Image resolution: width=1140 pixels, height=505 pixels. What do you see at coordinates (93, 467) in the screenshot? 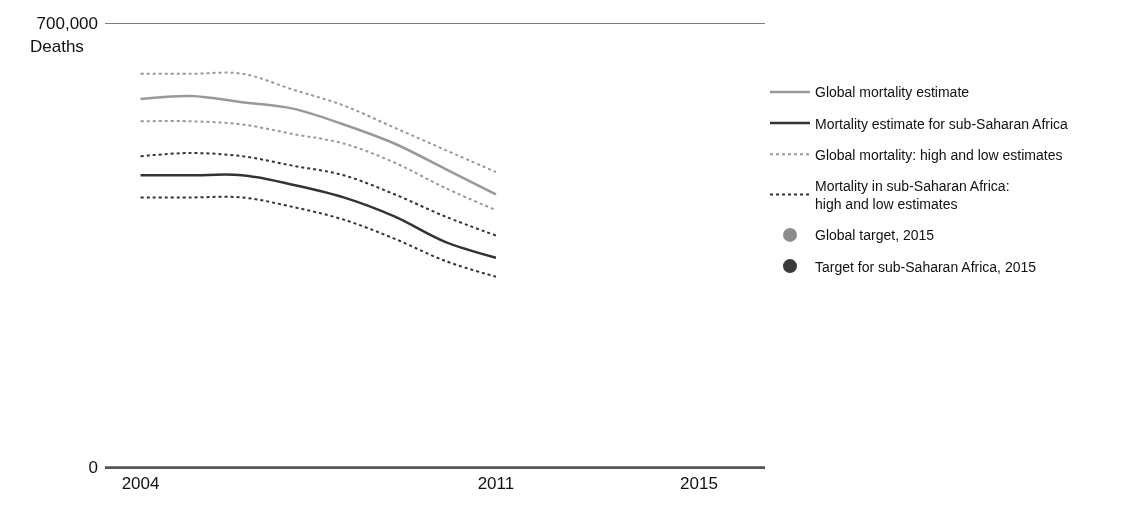
I see `y-tick-label: 0` at bounding box center [93, 467].